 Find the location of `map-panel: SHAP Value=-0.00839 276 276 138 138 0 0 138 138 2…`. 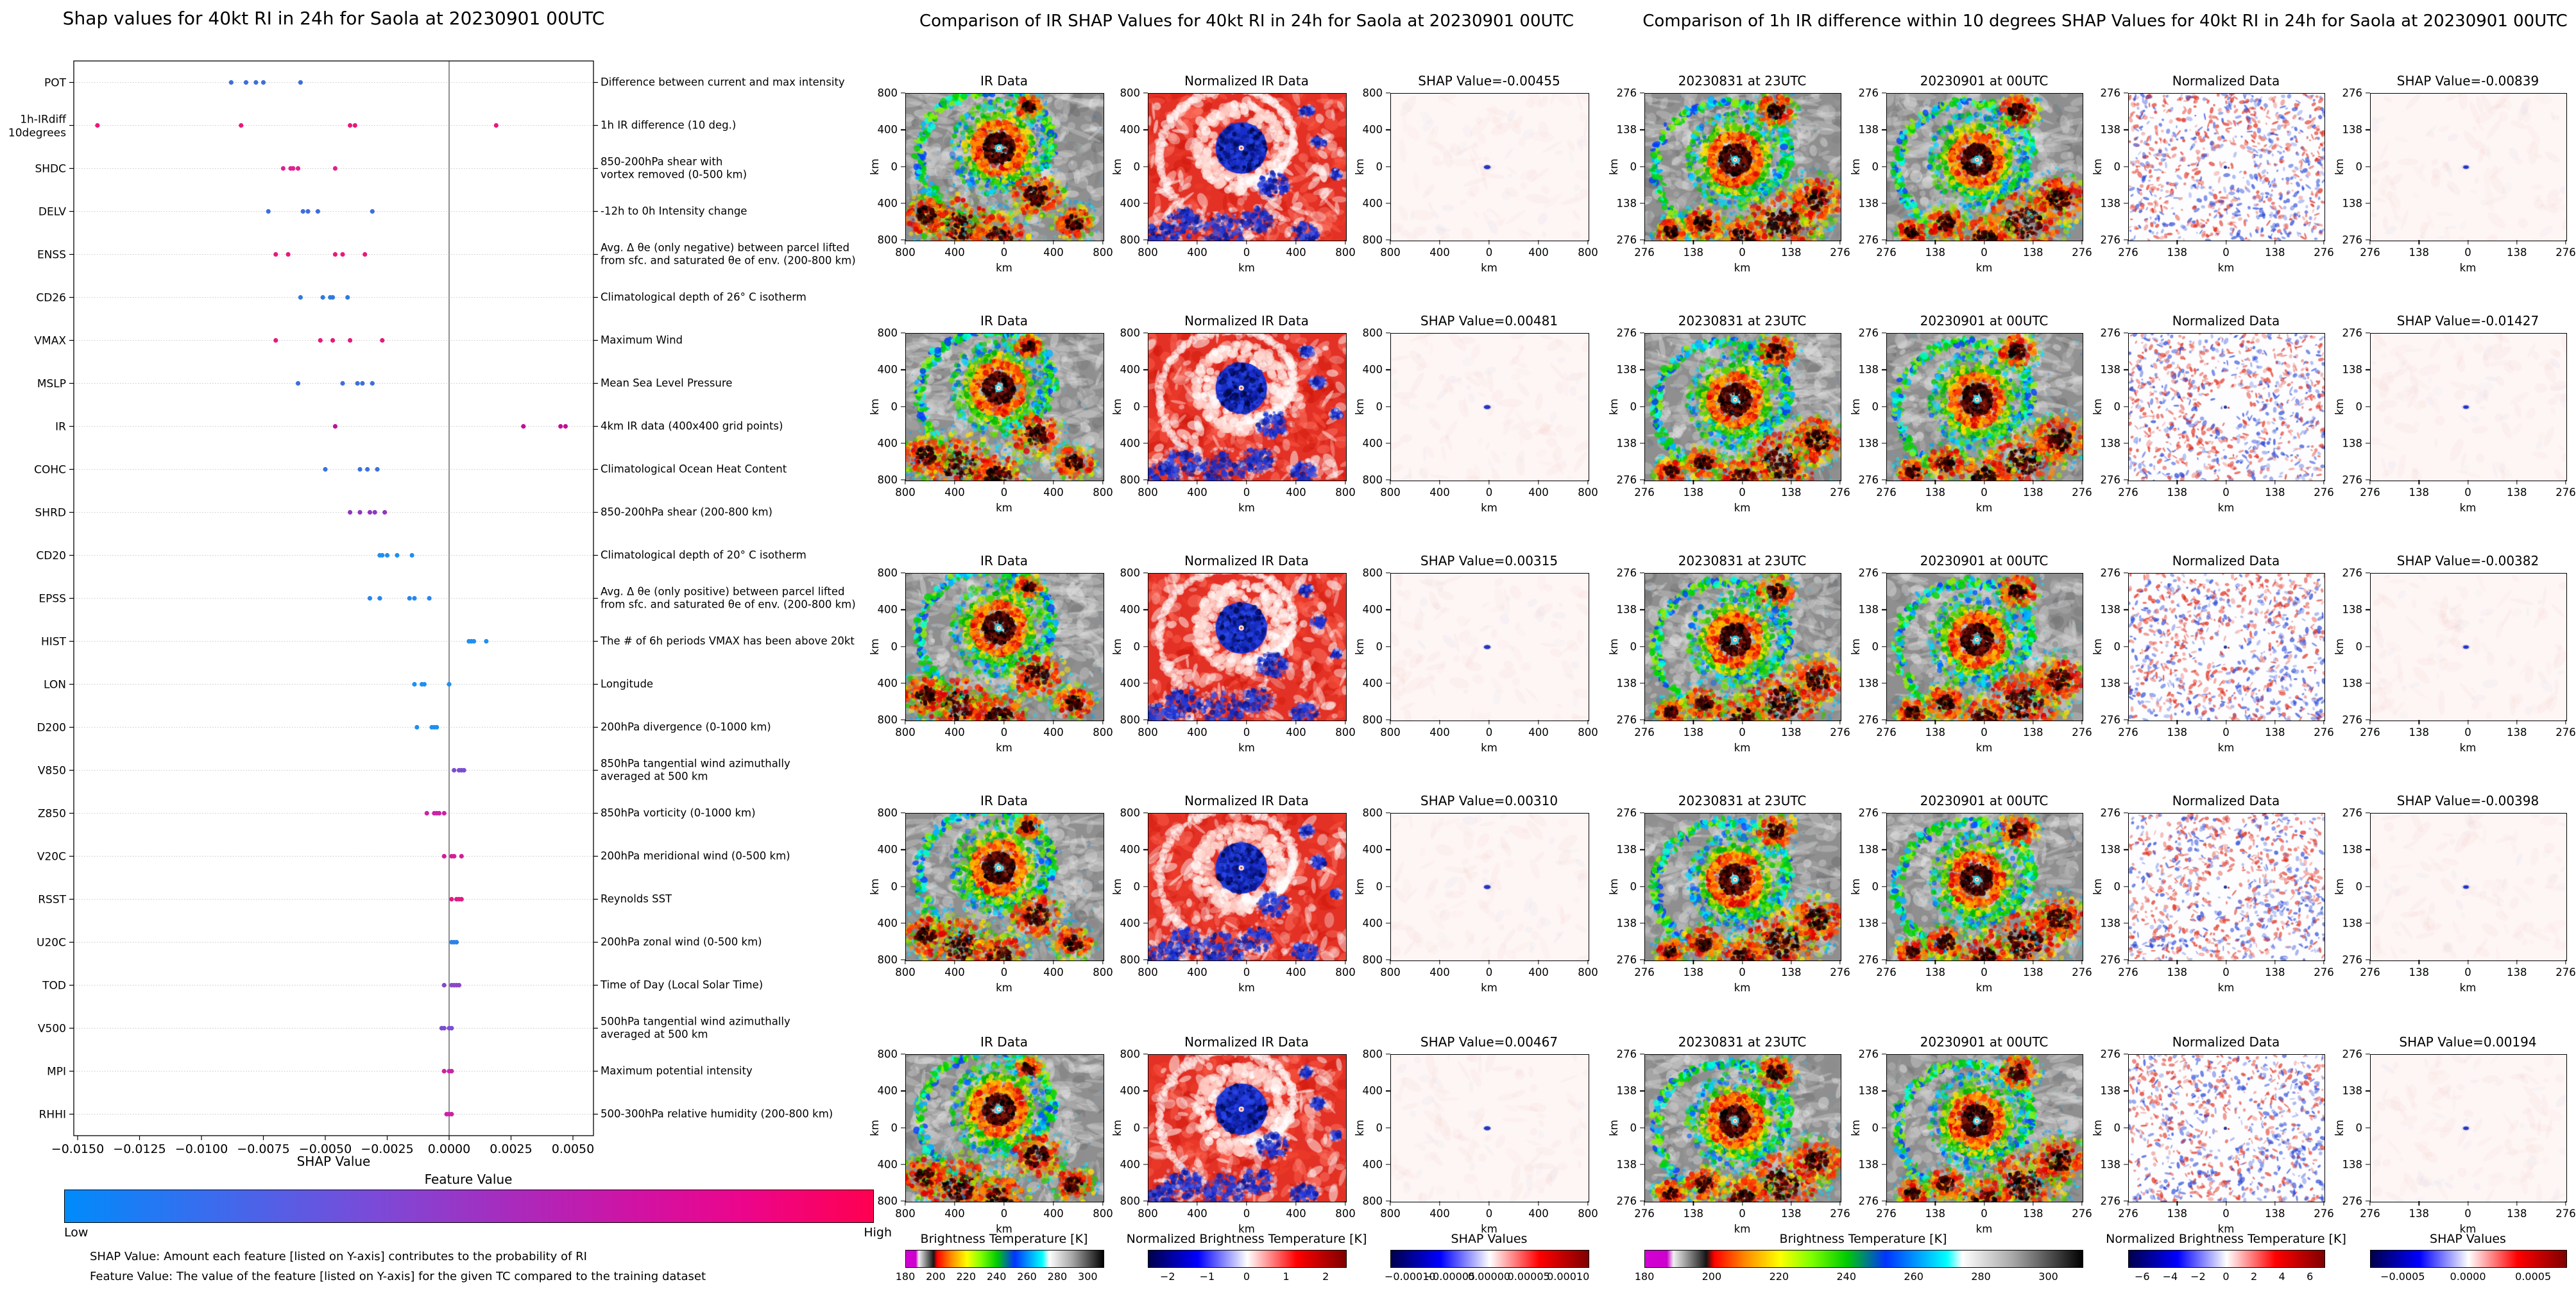

map-panel: SHAP Value=-0.00839 276 276 138 138 0 0 138 138 2… is located at coordinates (2455, 173).